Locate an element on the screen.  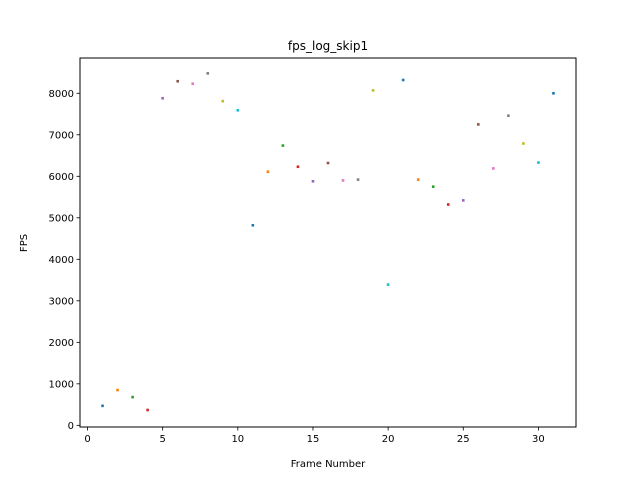
x-tick-label: 20 is located at coordinates (388, 439).